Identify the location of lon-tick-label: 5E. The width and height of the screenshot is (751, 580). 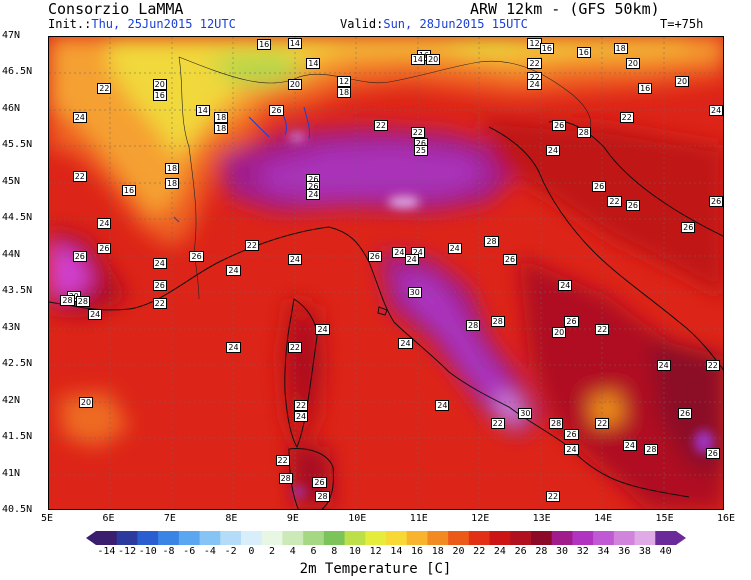
(47, 518).